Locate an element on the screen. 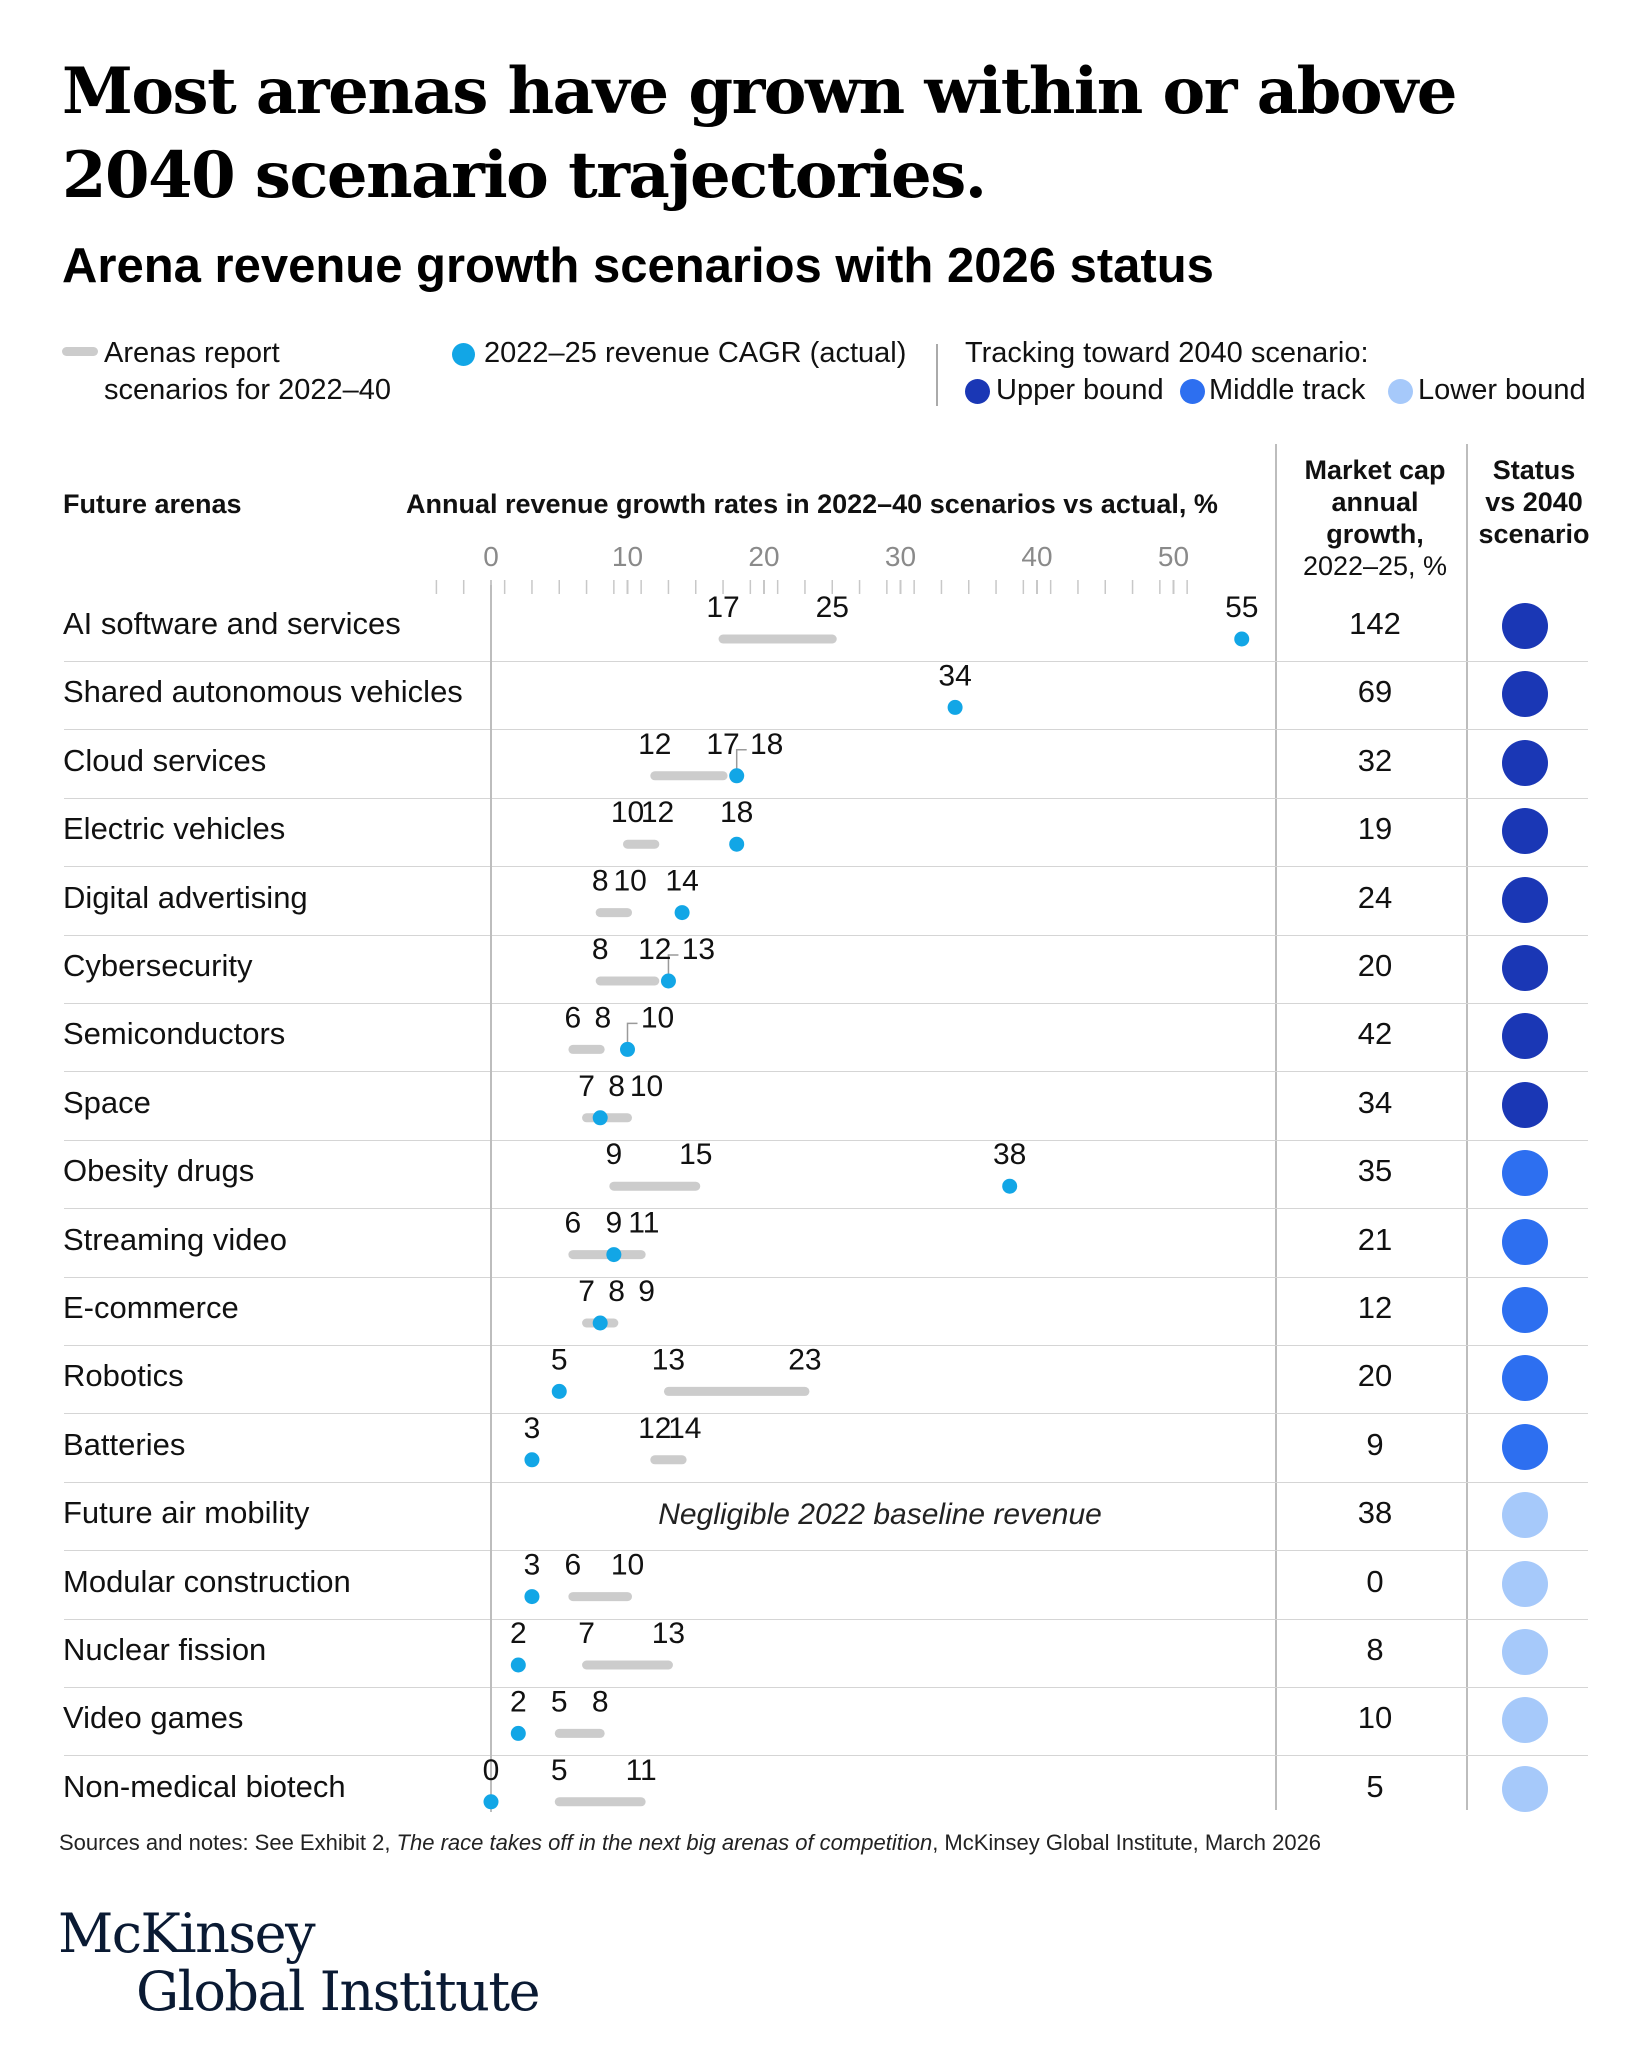 Image resolution: width=1638 pixels, height=2047 pixels. arena-label: Space is located at coordinates (107, 1102).